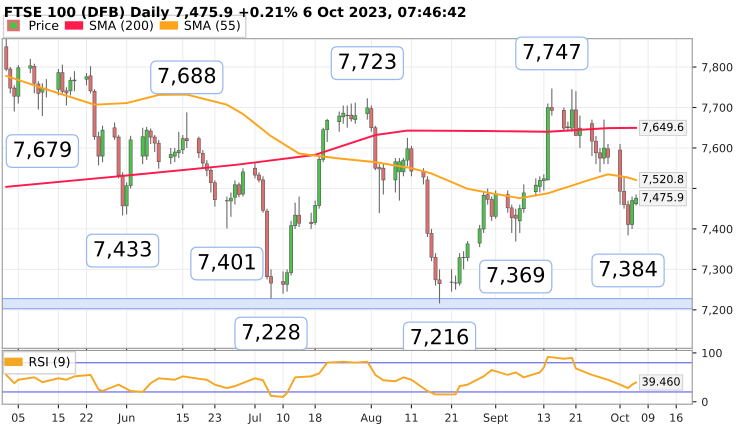 The image size is (750, 430). What do you see at coordinates (212, 26) in the screenshot?
I see `legend-label: SMA (55)` at bounding box center [212, 26].